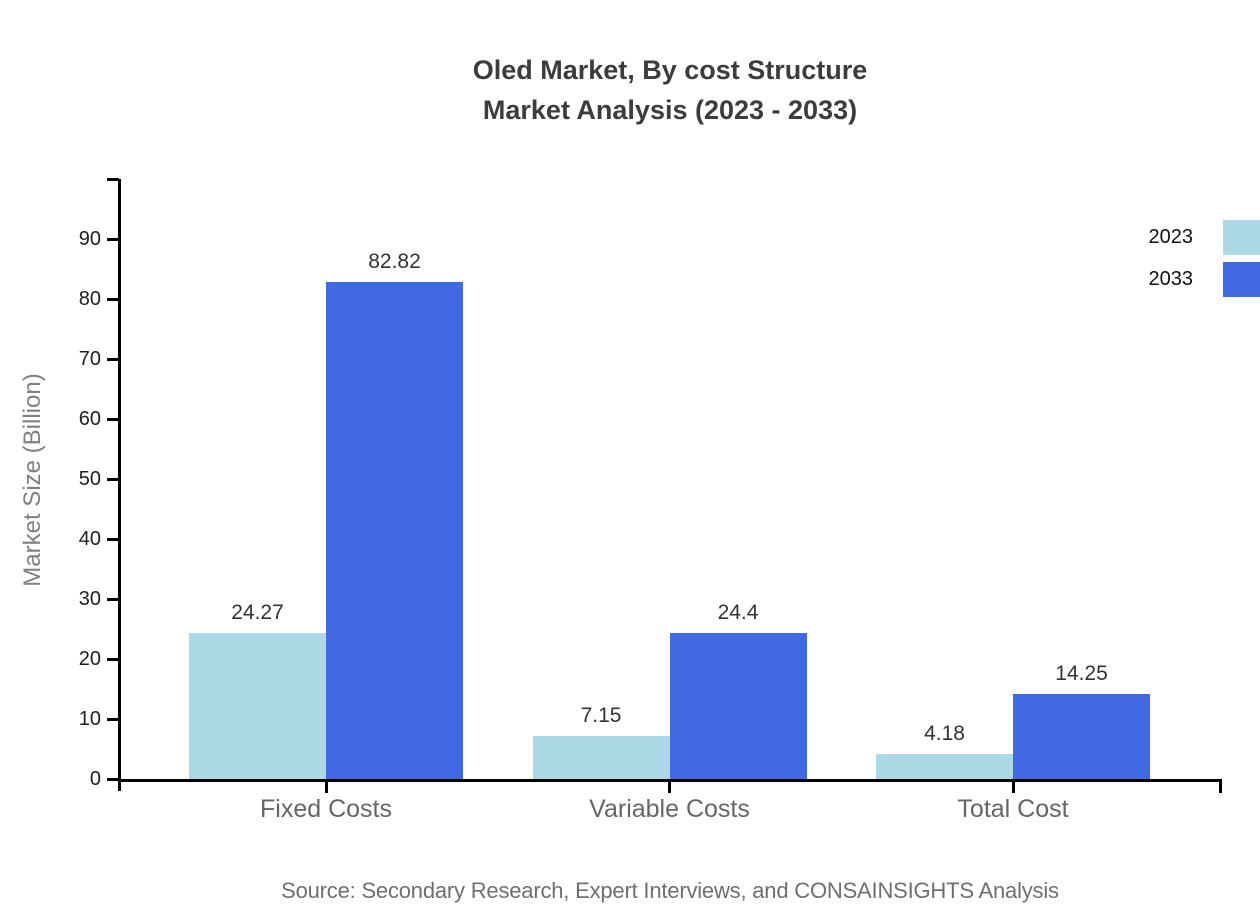 The width and height of the screenshot is (1260, 920). What do you see at coordinates (1081, 673) in the screenshot?
I see `bar-value-label: 14.25` at bounding box center [1081, 673].